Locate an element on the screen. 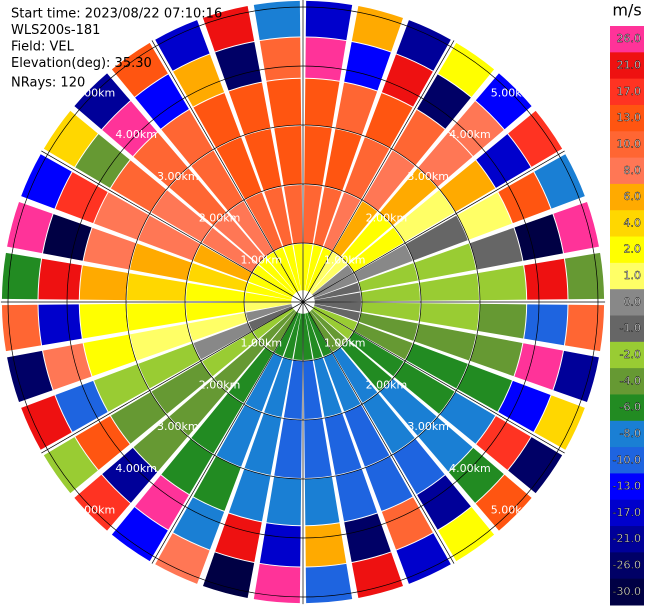 The height and width of the screenshot is (607, 647). header-text: Start time: 2023/08/22 07:10:16 is located at coordinates (116, 14).